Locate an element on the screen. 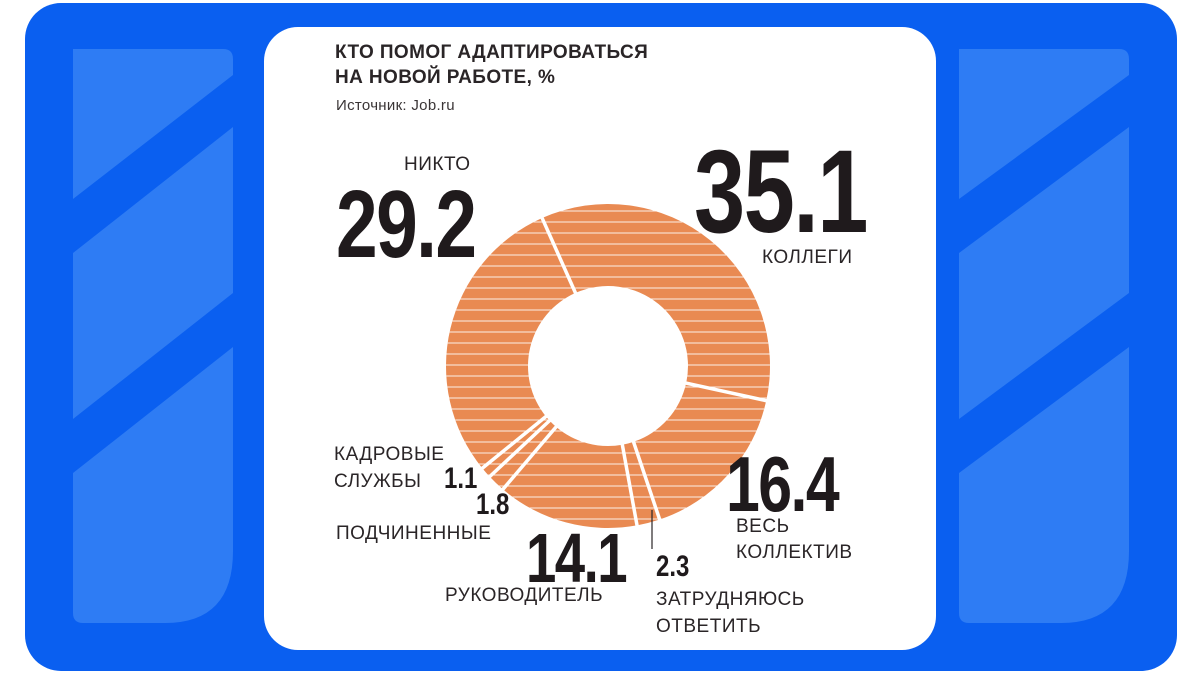 This screenshot has width=1200, height=675. donut-slices is located at coordinates (608, 366).